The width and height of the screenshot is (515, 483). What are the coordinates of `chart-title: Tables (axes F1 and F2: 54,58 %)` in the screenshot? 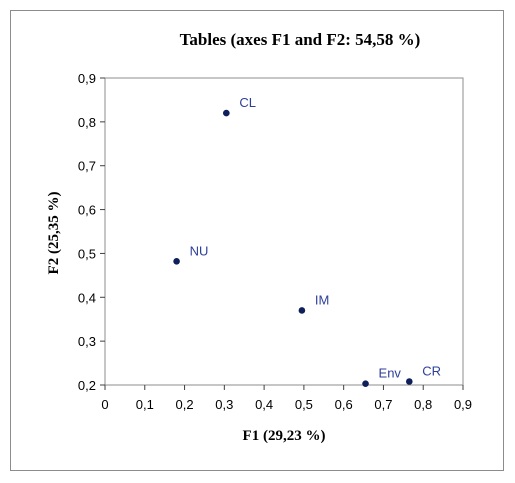 It's located at (300, 39).